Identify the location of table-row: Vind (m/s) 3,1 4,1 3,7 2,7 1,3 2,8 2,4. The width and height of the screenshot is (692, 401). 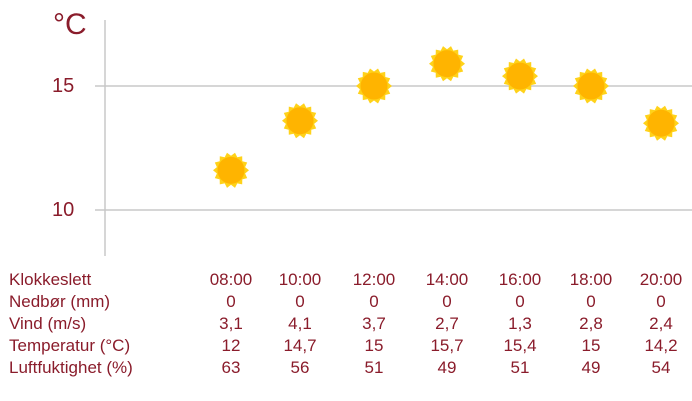
(346, 325).